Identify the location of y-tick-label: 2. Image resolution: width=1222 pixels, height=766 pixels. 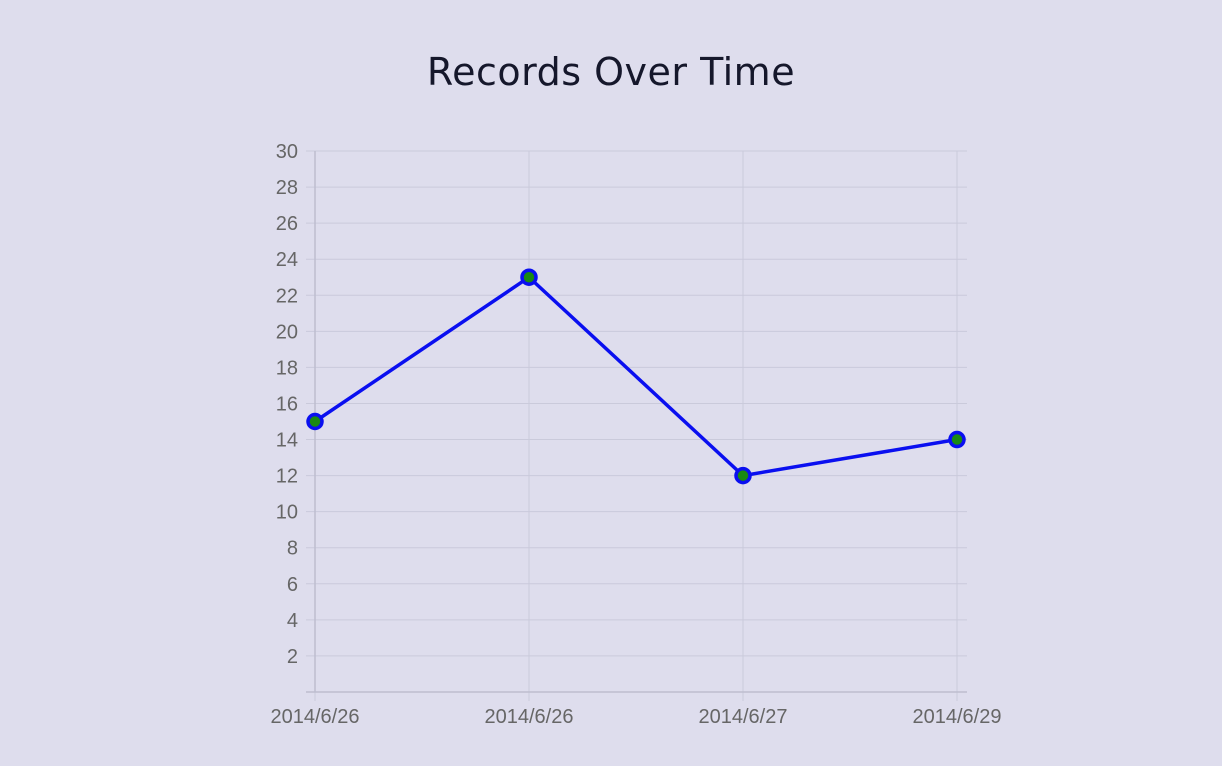
(292, 657).